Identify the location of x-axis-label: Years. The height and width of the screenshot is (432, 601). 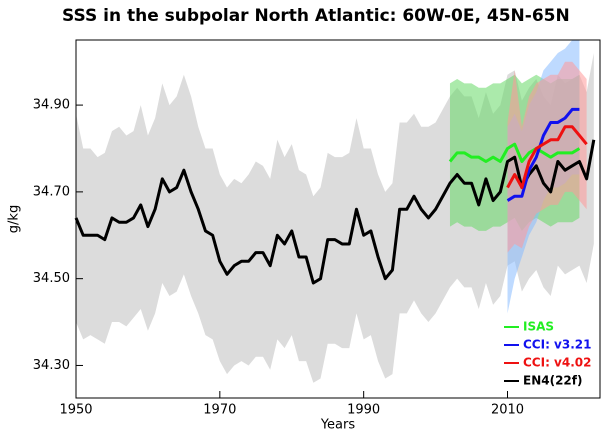
(338, 425).